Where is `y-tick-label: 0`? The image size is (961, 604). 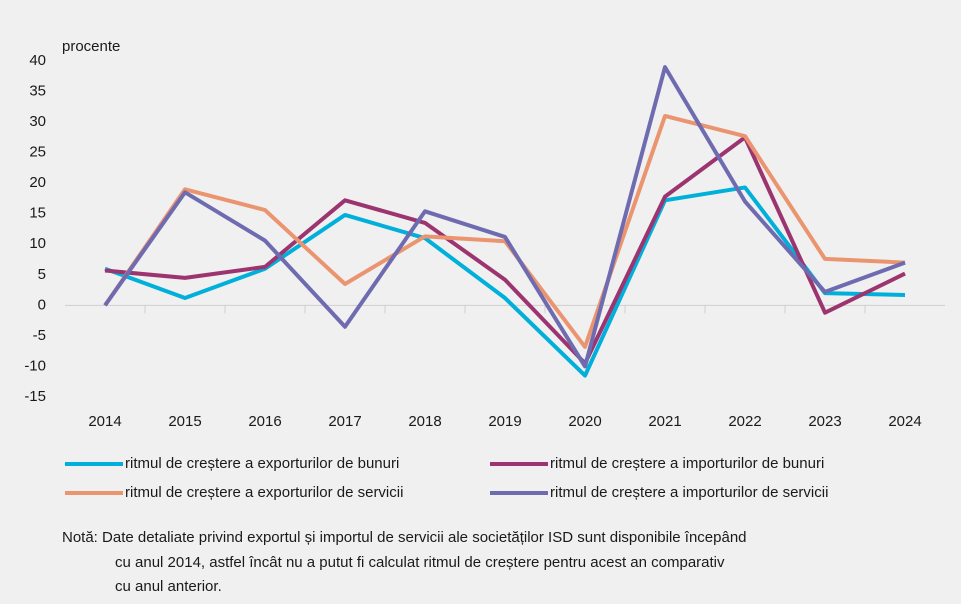
y-tick-label: 0 is located at coordinates (42, 304).